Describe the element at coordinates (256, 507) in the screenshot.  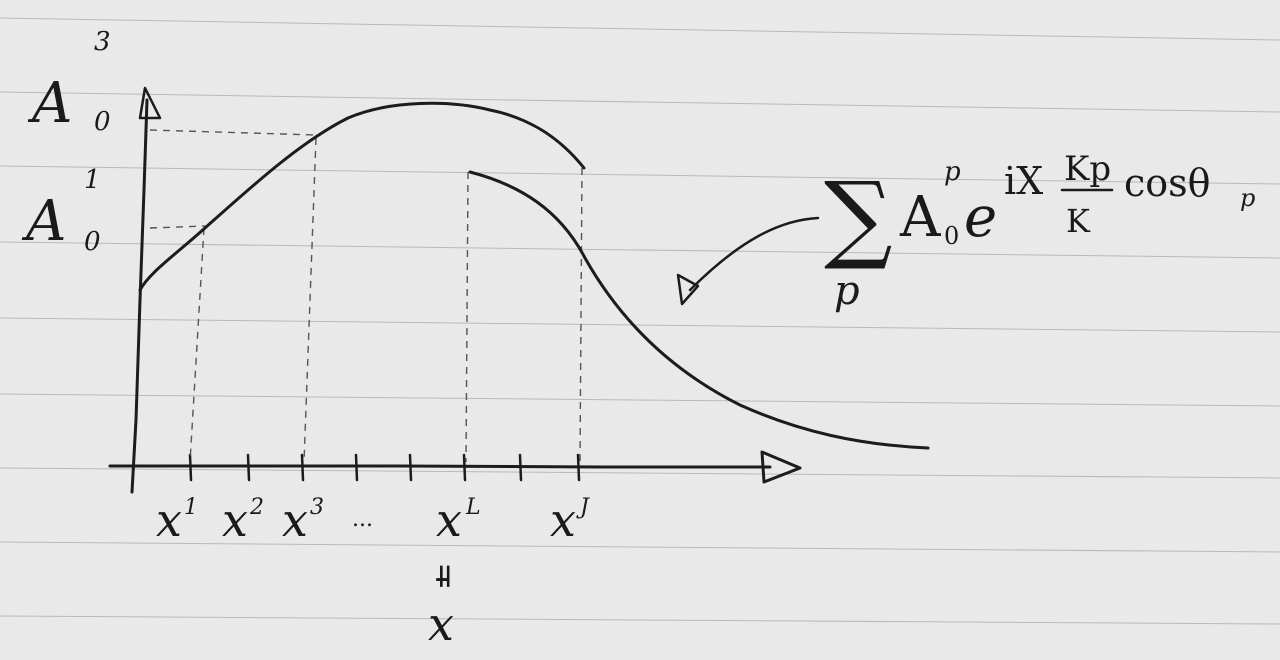
I see `label-x2-sup: 2` at that location.